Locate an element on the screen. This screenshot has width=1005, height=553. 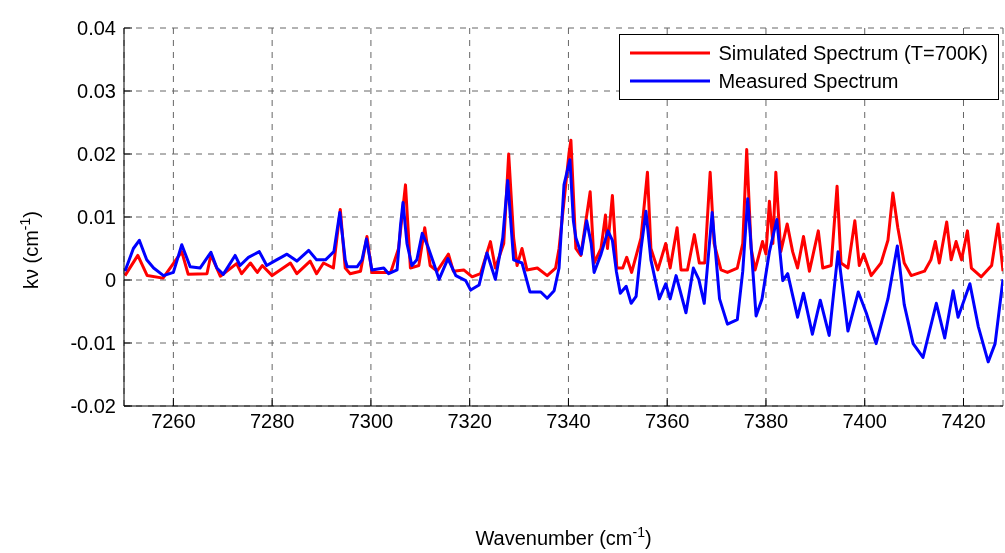
y-tick-label: -0.02 is located at coordinates (93, 406).